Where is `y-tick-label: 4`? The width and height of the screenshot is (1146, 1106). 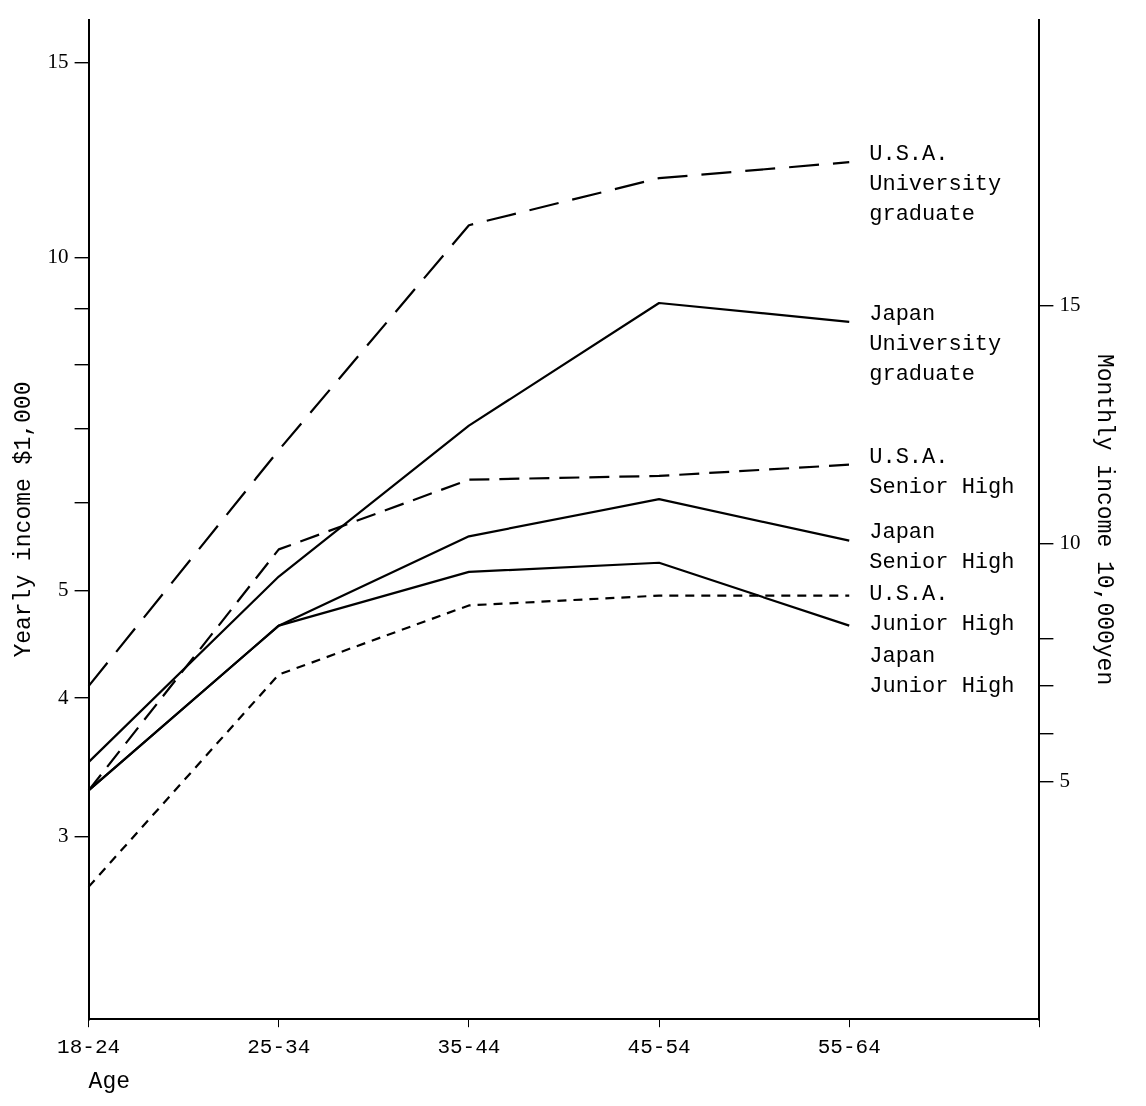
y-tick-label: 4 is located at coordinates (64, 696).